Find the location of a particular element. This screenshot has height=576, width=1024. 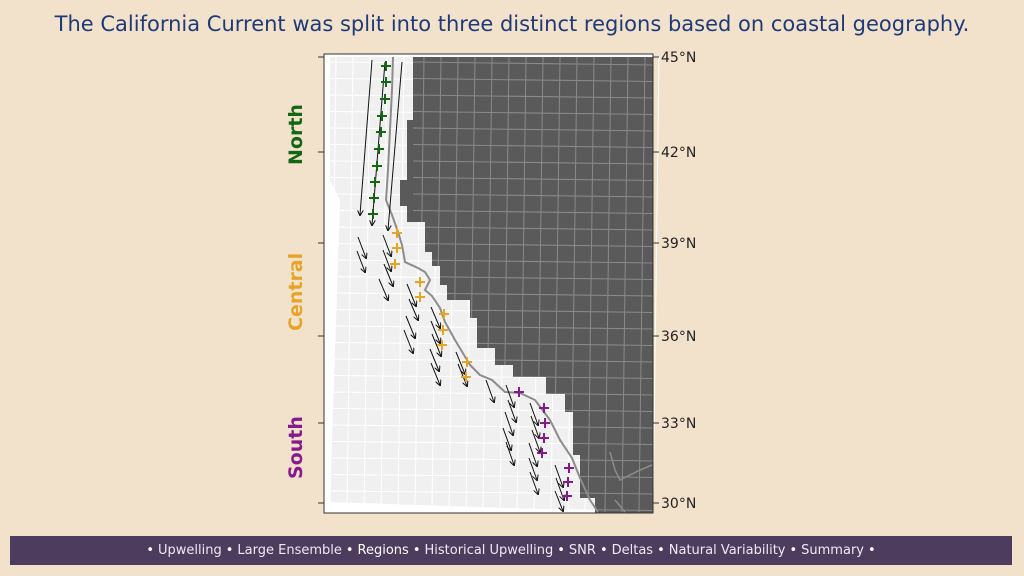

nav-item-snr: SNR is located at coordinates (582, 550).